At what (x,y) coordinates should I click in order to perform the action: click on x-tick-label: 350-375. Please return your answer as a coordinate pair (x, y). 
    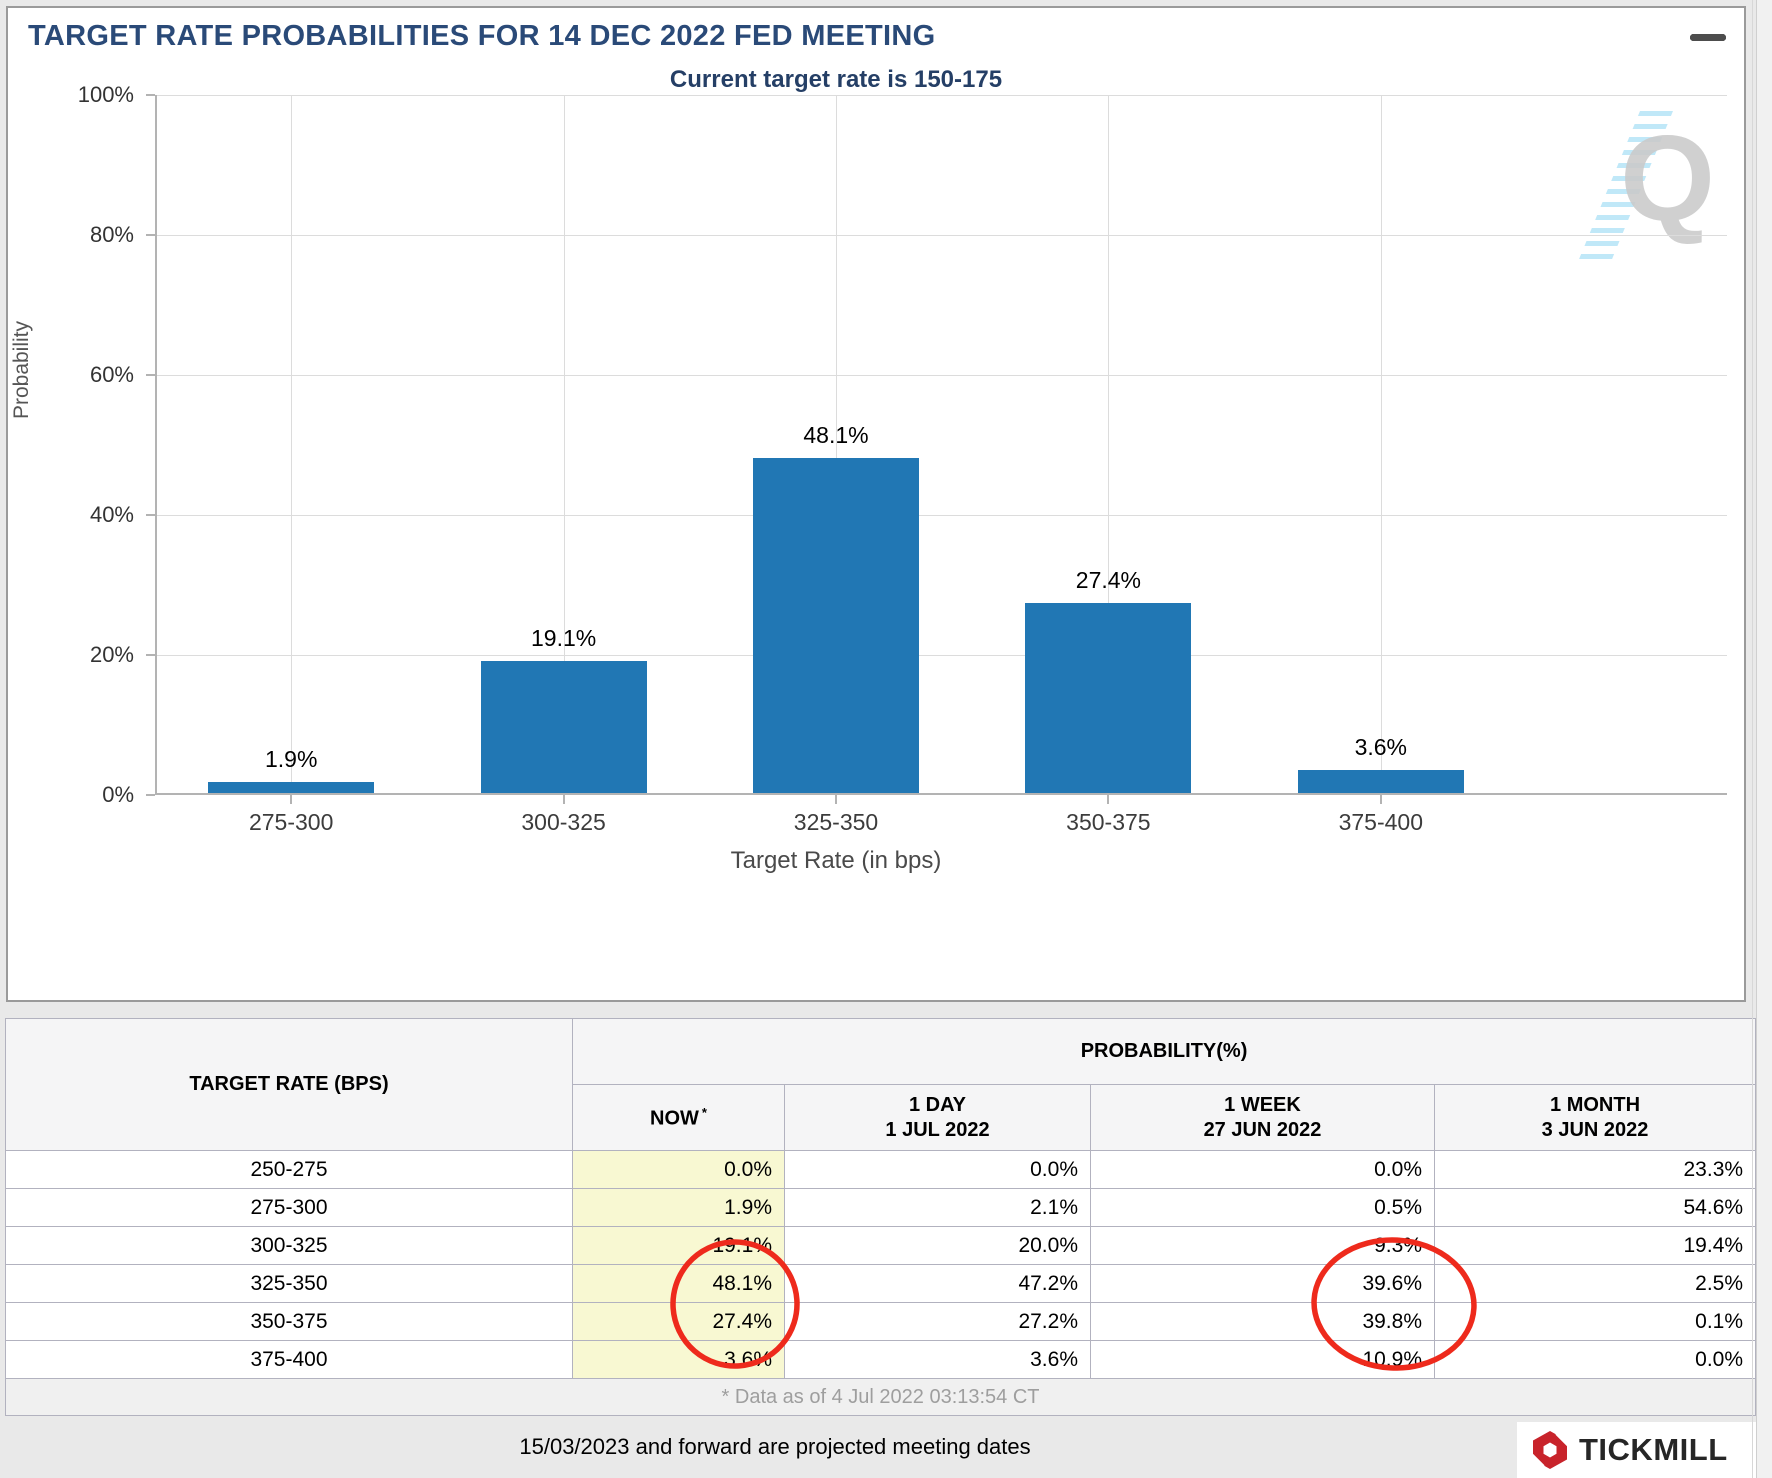
    Looking at the image, I should click on (1108, 822).